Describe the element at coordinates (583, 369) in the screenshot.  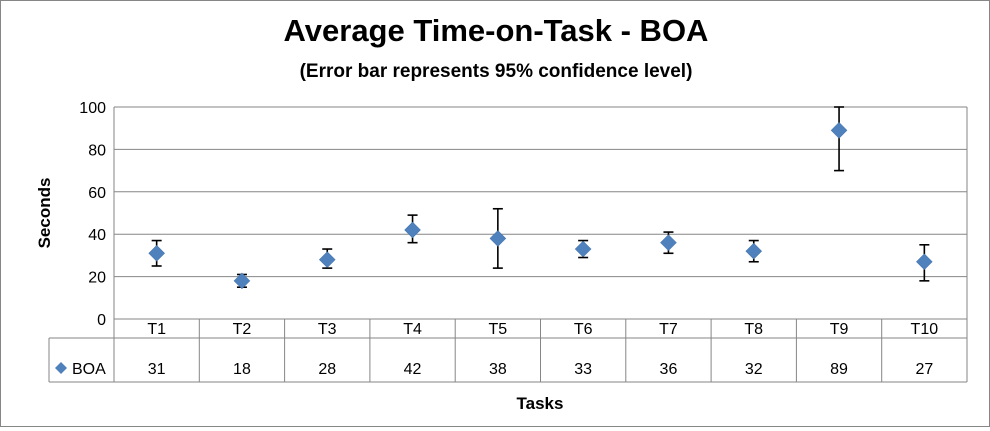
I see `data-table-value: 33` at that location.